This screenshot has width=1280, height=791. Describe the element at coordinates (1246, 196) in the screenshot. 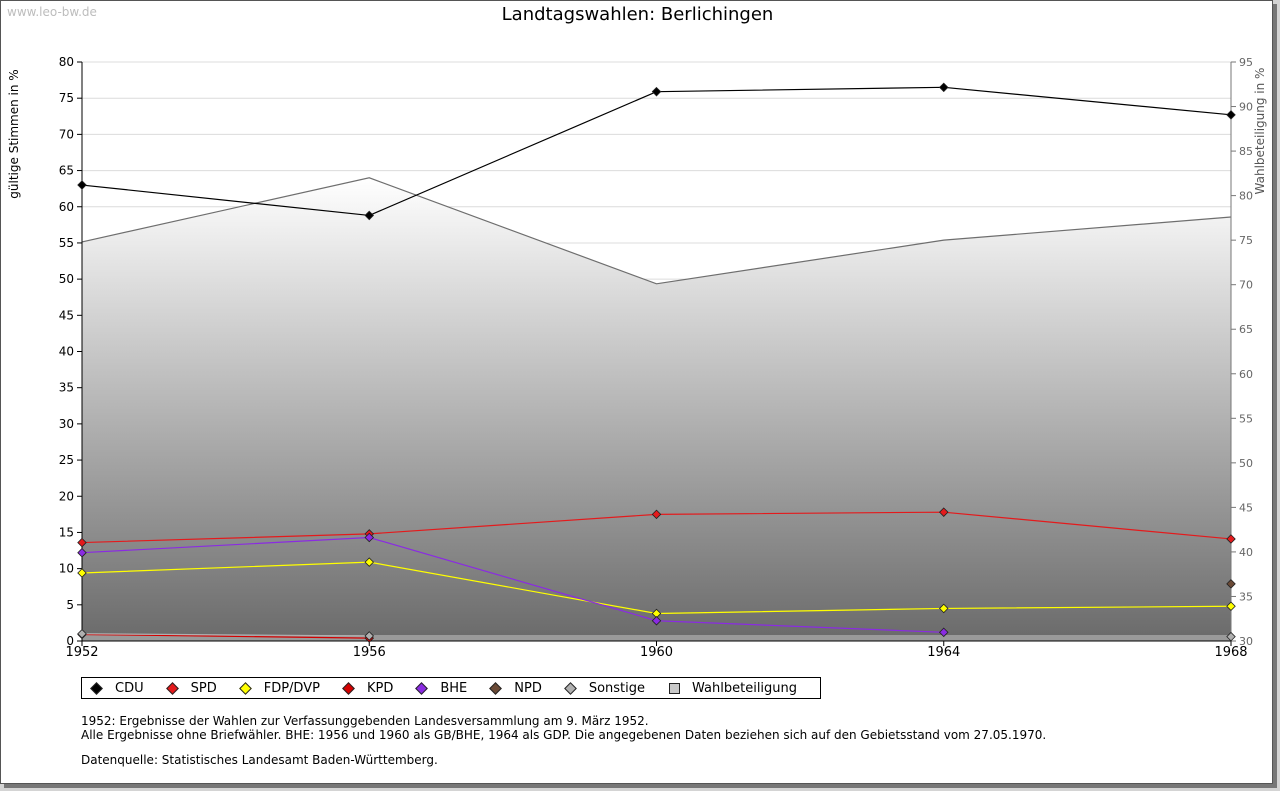

I see `y2-tick-label: 80` at that location.